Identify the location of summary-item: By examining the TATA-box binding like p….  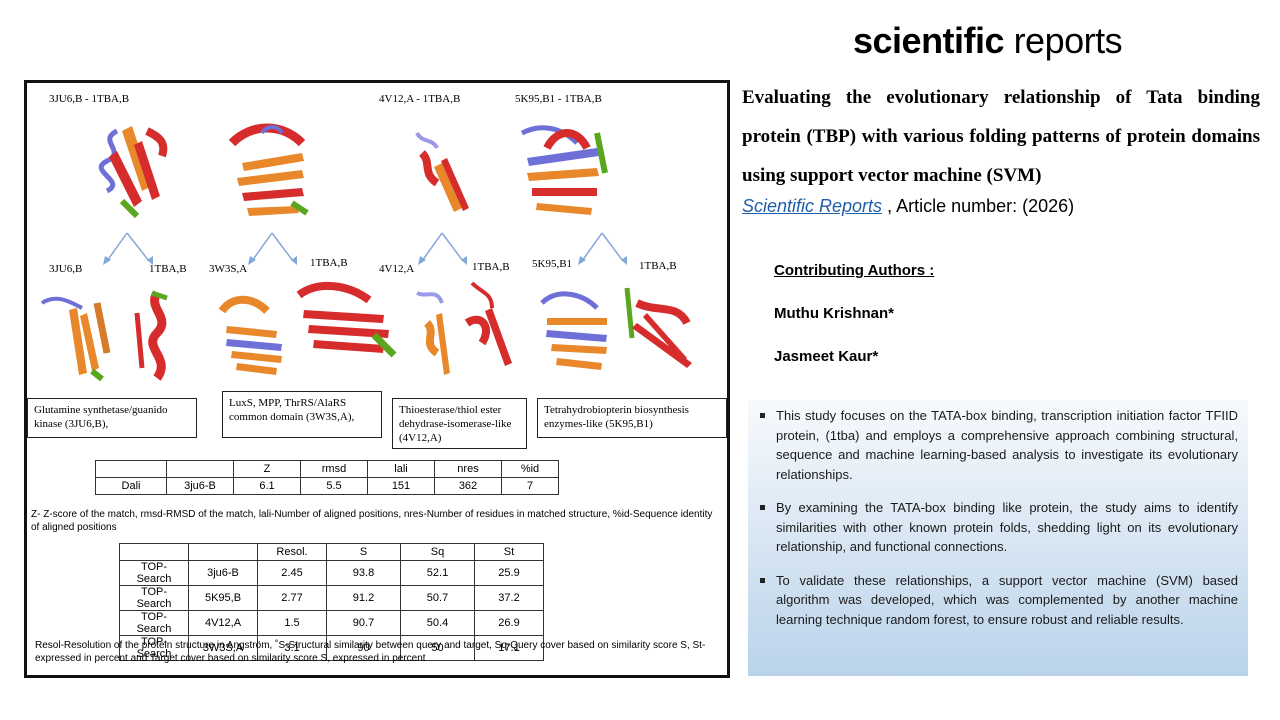
(999, 527).